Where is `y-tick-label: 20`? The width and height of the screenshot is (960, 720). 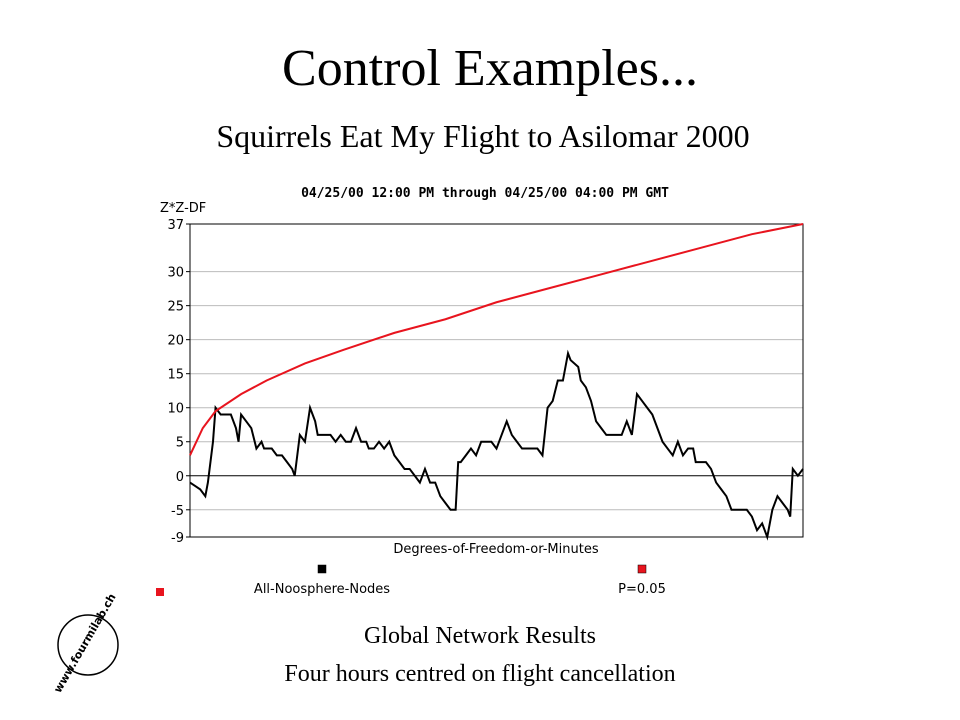
y-tick-label: 20 is located at coordinates (175, 341).